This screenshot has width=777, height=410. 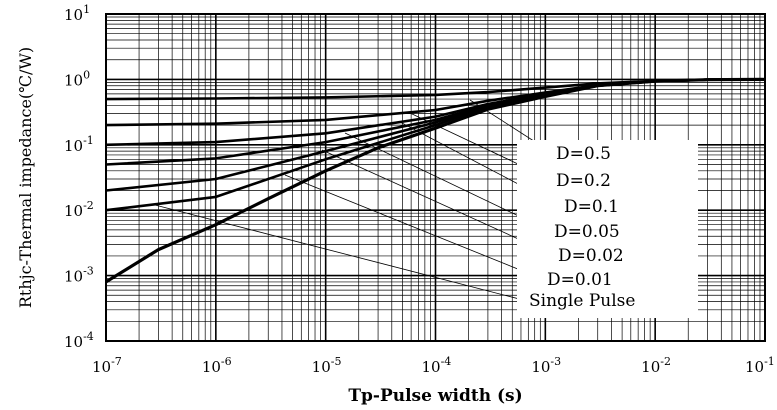 What do you see at coordinates (583, 181) in the screenshot?
I see `legend-entry-d-0-2: D=0.2` at bounding box center [583, 181].